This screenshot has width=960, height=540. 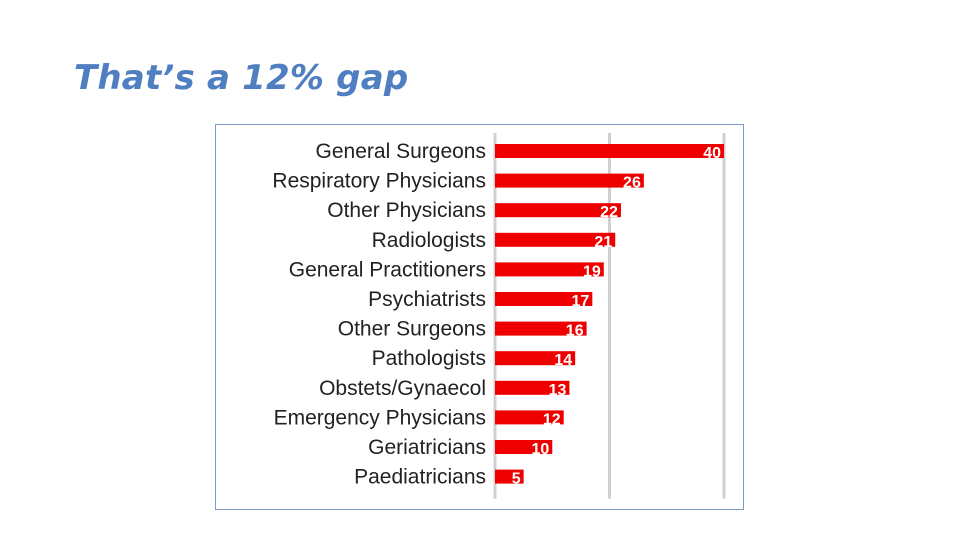 I want to click on data-label: 10, so click(x=540, y=449).